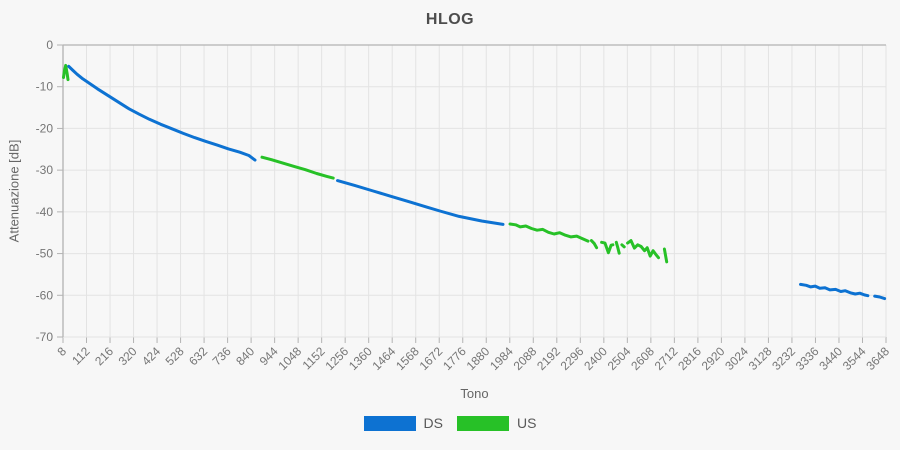 The width and height of the screenshot is (900, 450). What do you see at coordinates (407, 358) in the screenshot?
I see `x-tick-label: 1568` at bounding box center [407, 358].